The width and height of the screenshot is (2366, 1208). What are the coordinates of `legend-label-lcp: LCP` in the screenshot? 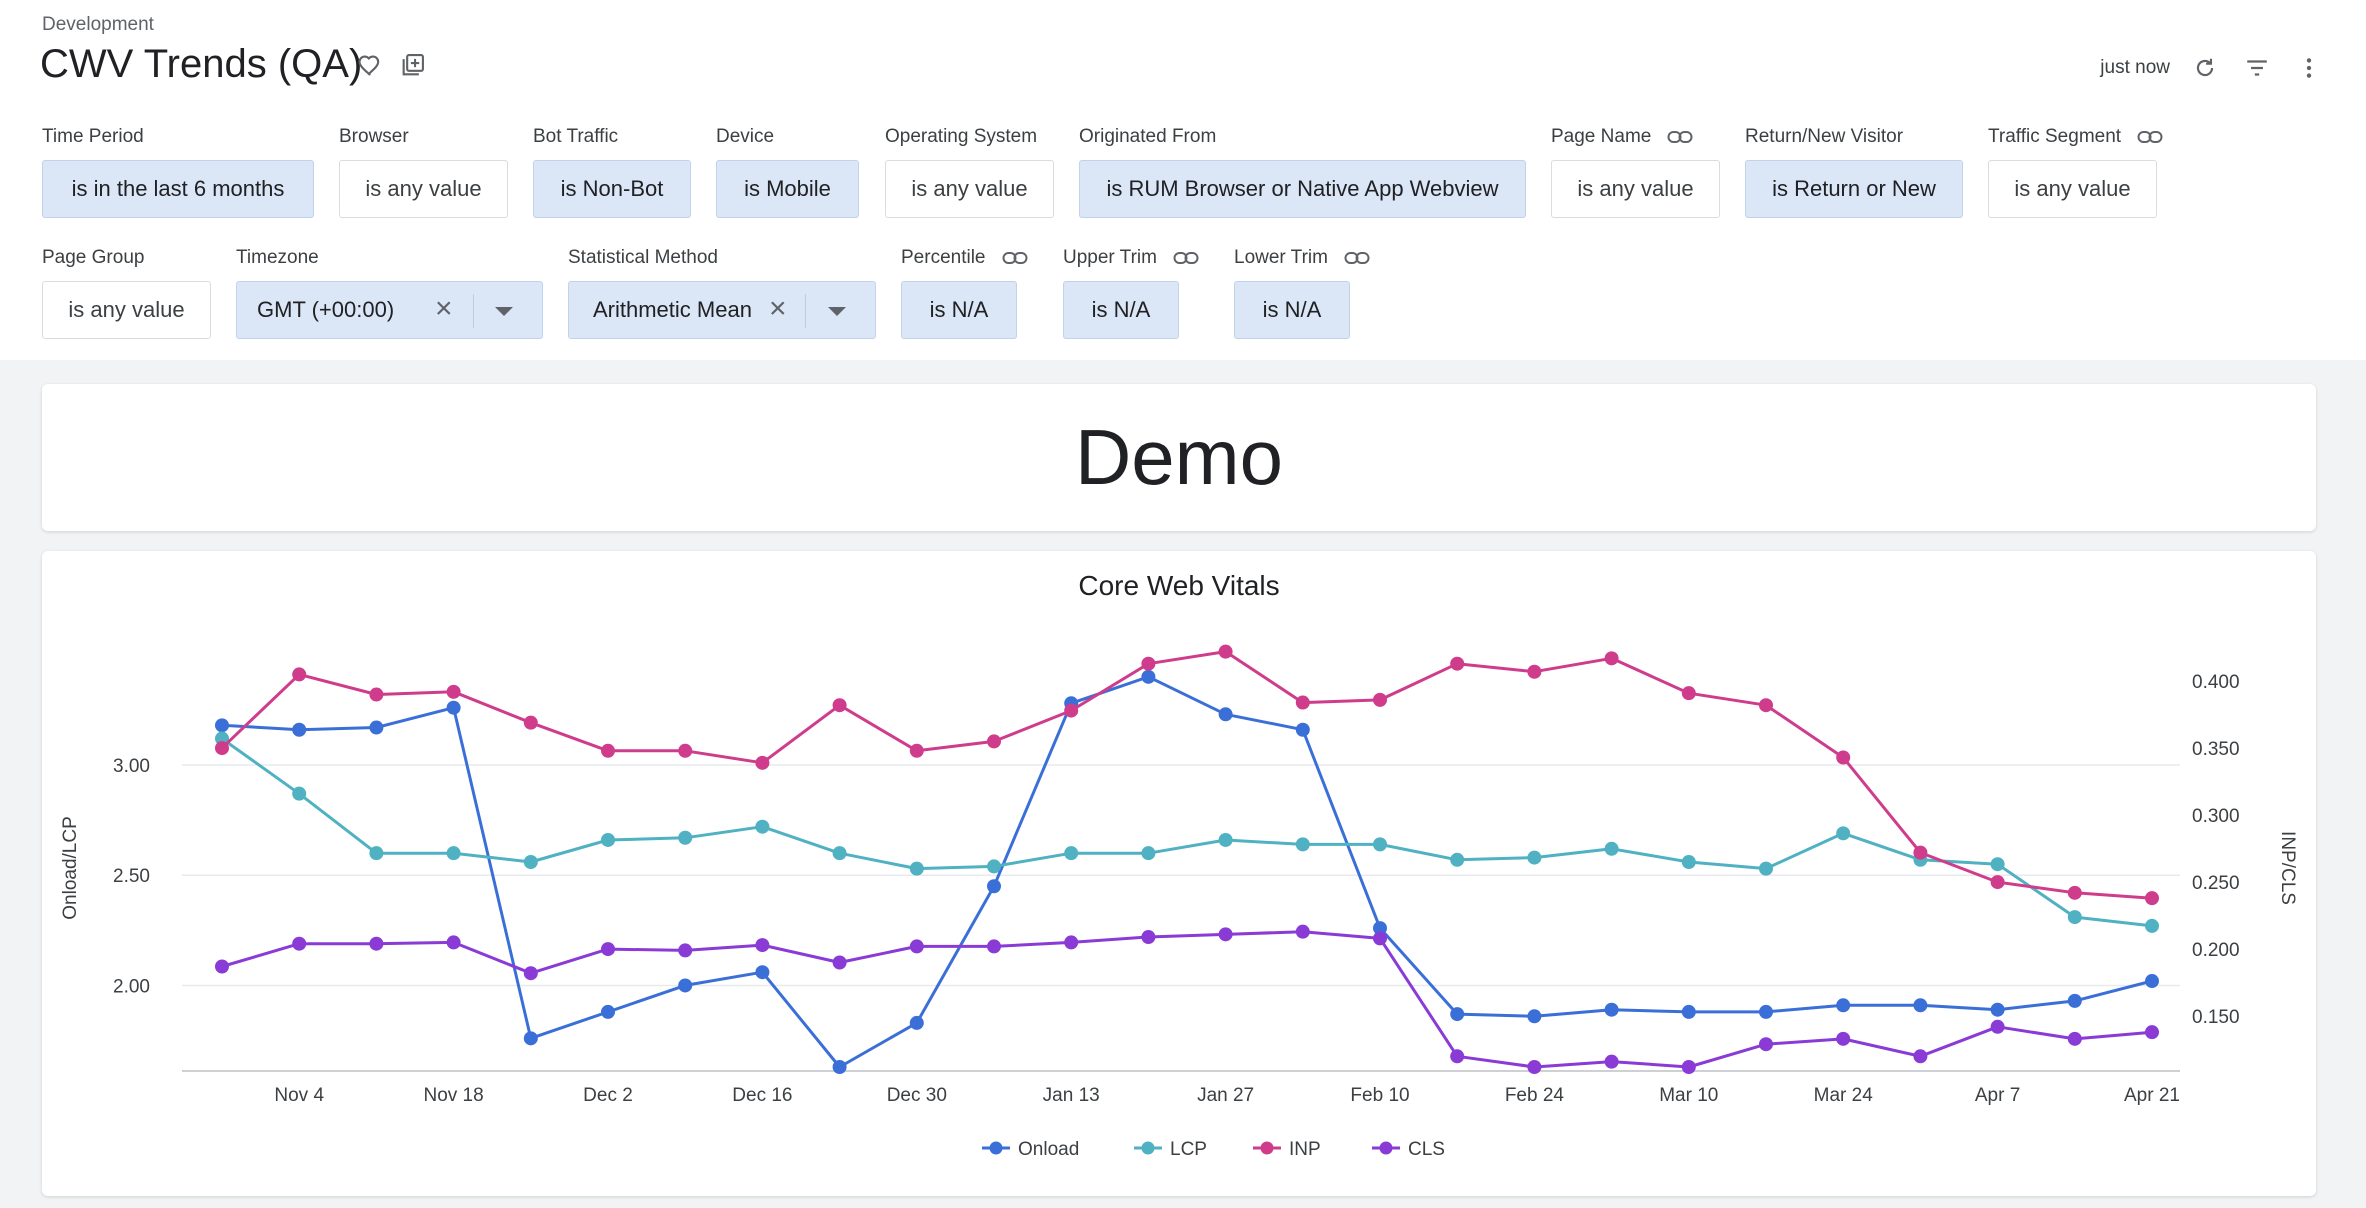 It's located at (1188, 1149).